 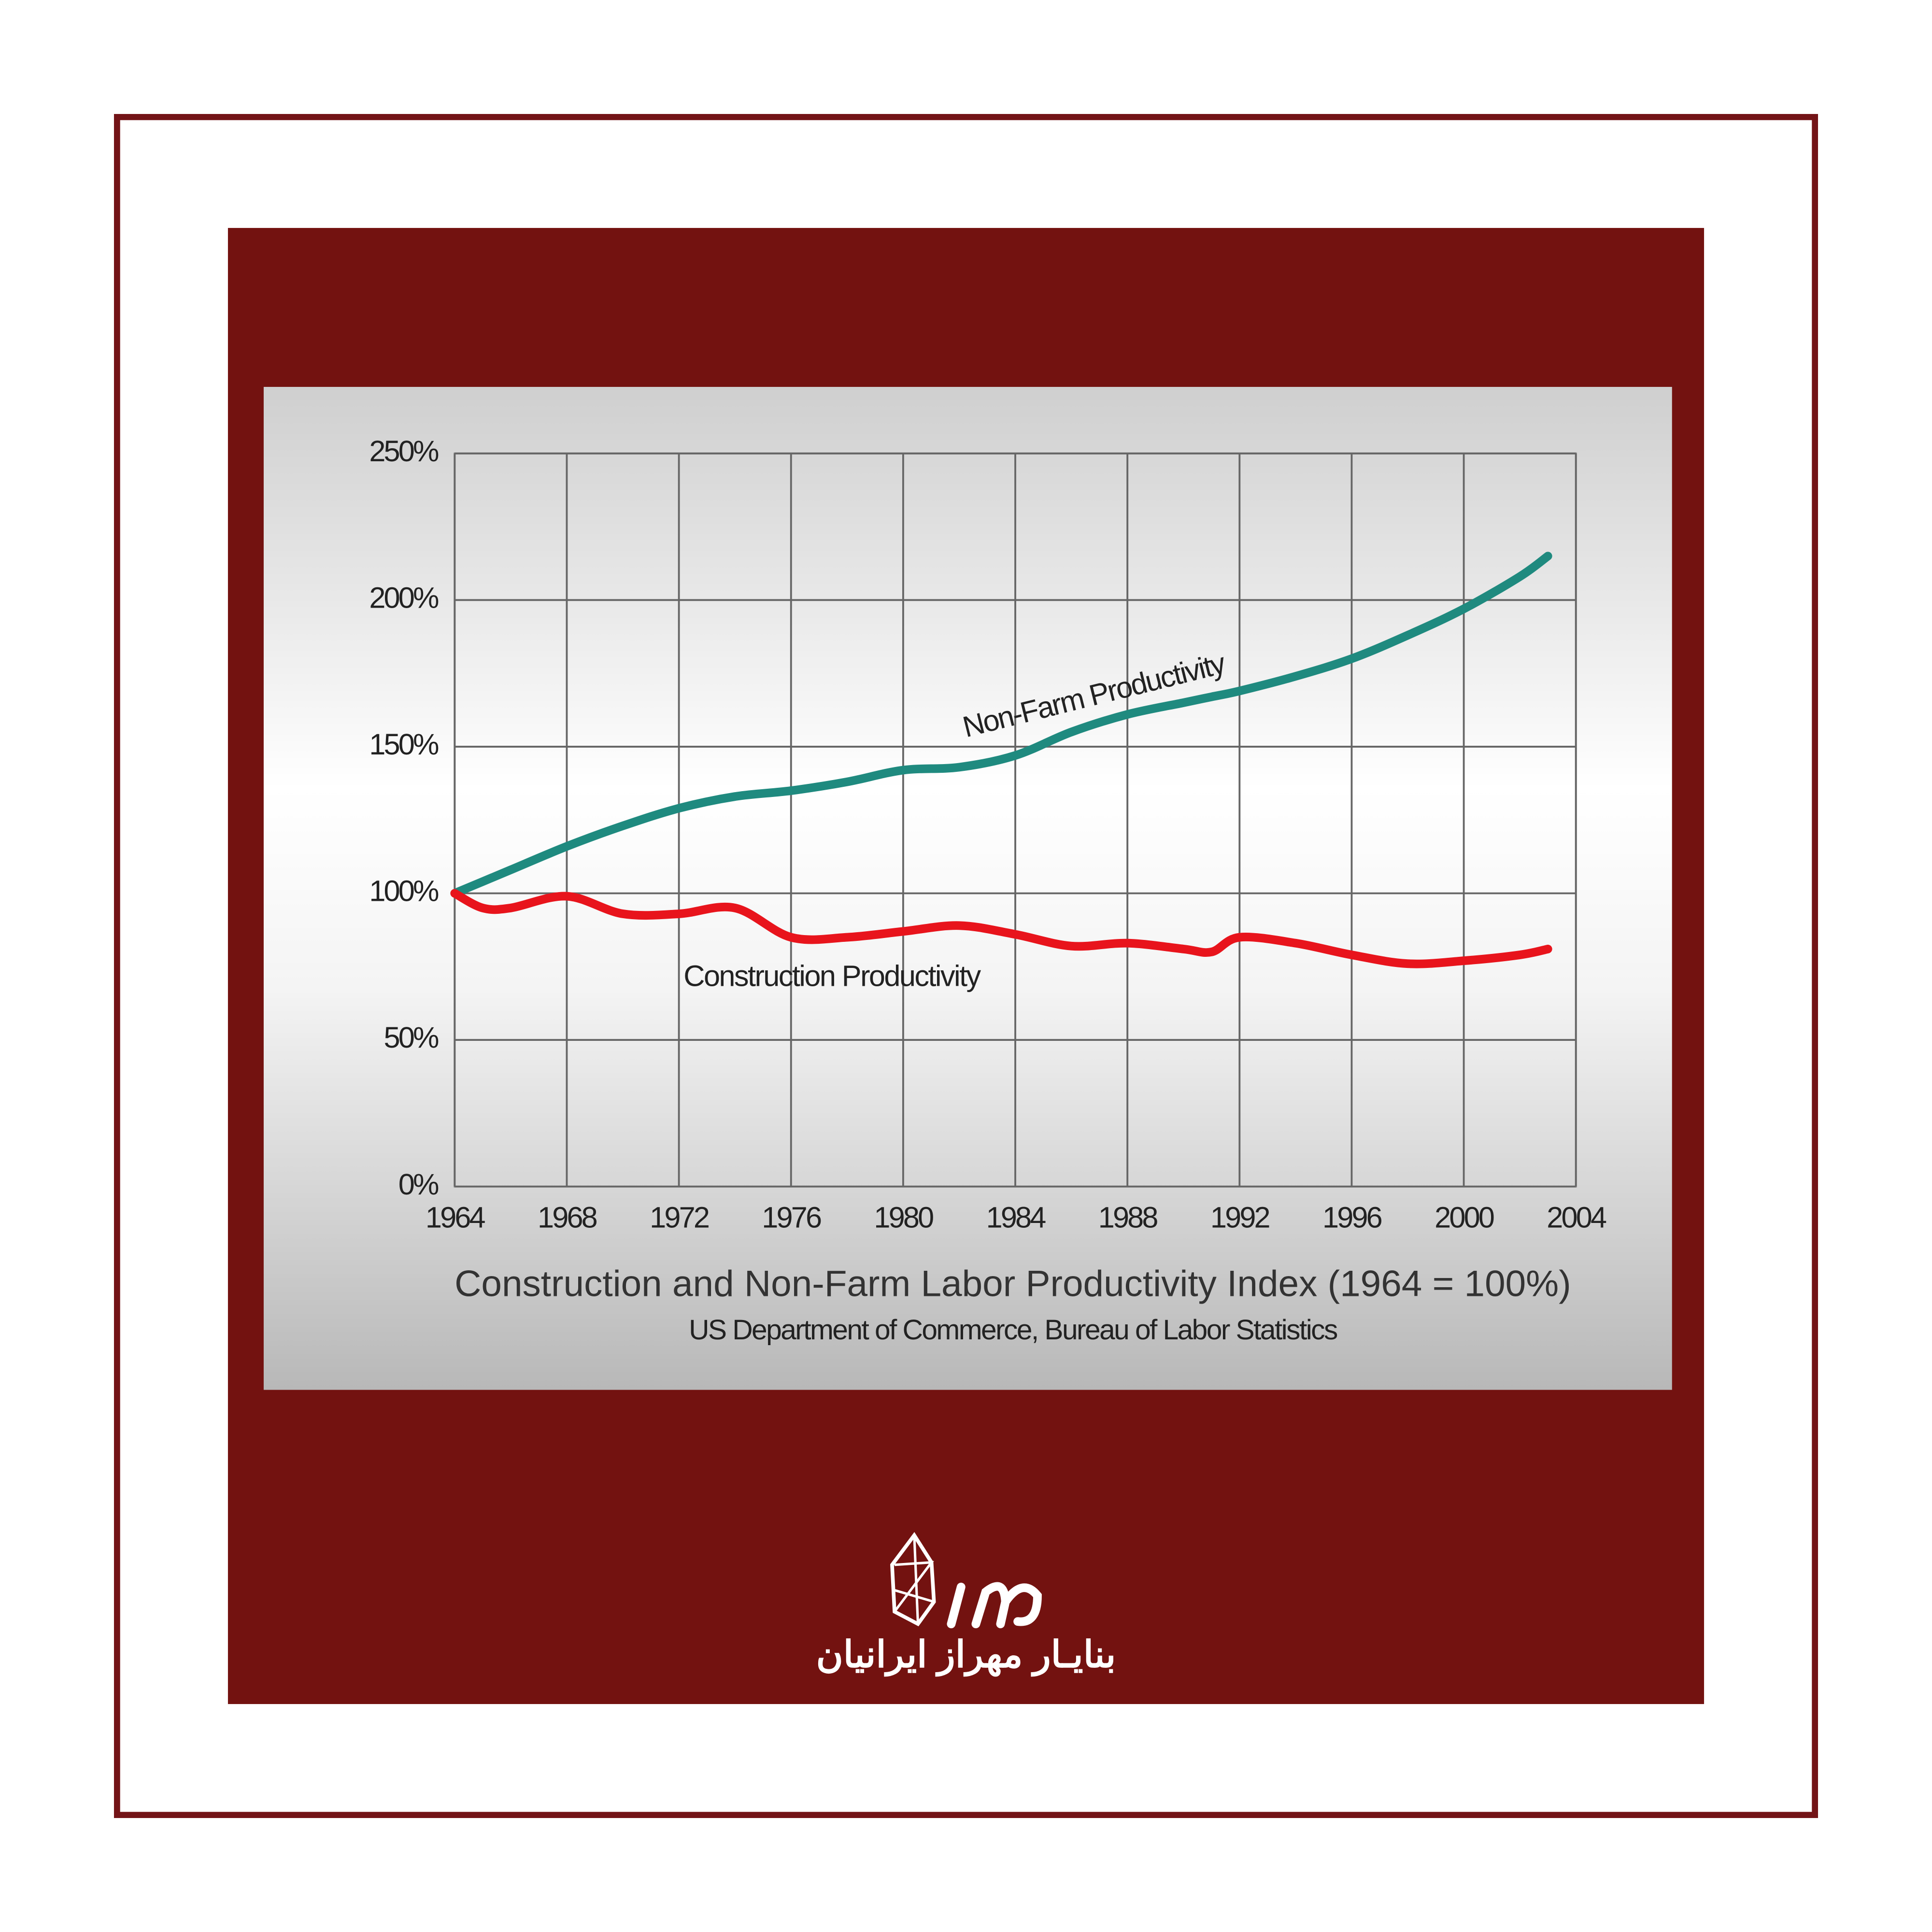 I want to click on y-tick-label: 250%, so click(x=404, y=451).